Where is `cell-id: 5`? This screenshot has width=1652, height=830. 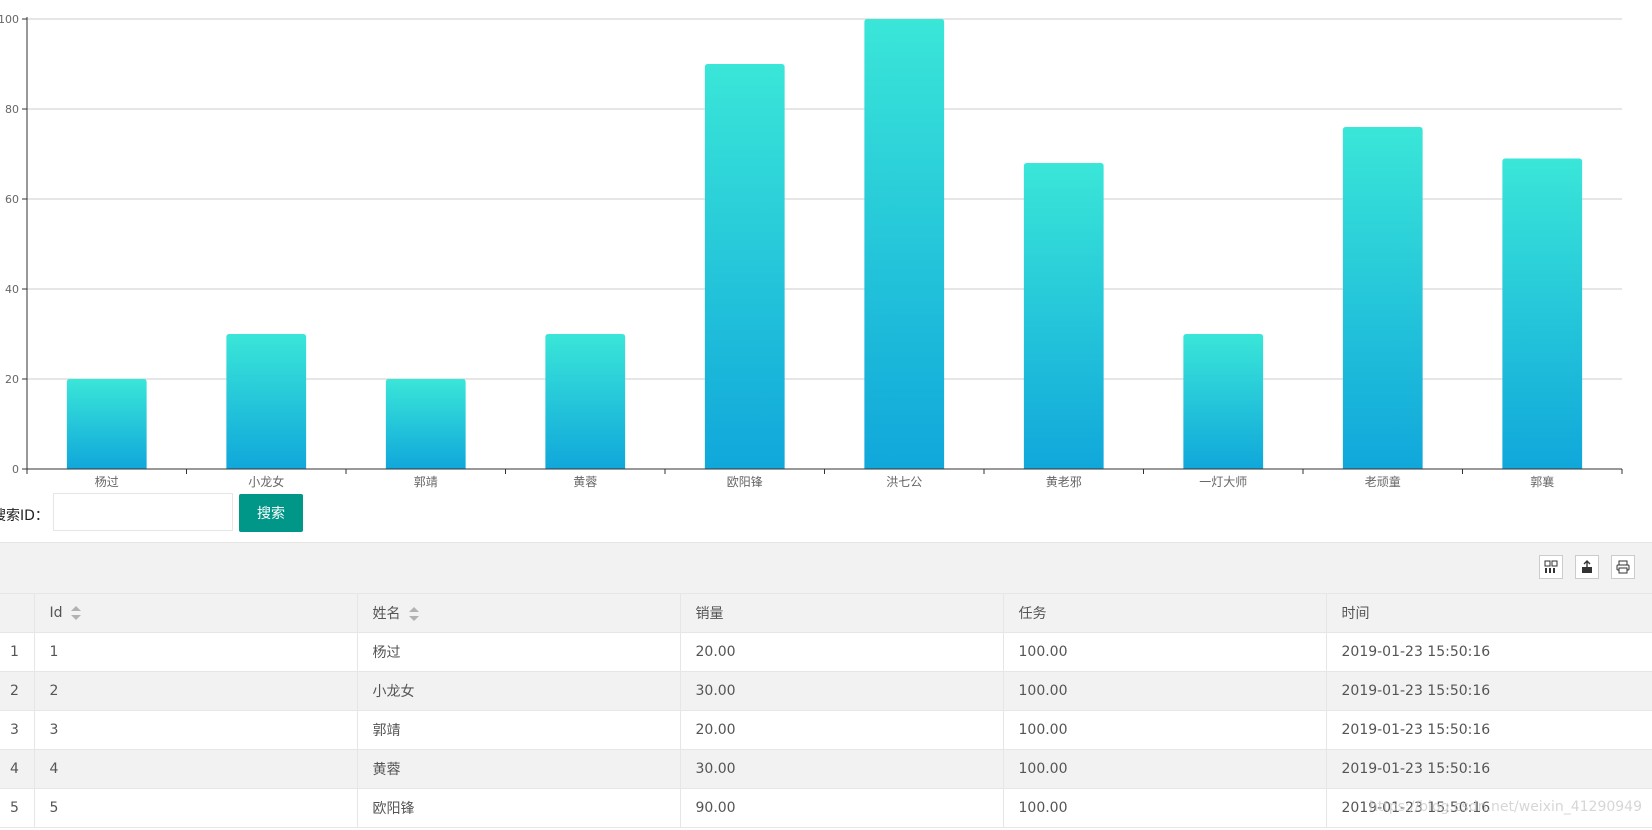 cell-id: 5 is located at coordinates (196, 808).